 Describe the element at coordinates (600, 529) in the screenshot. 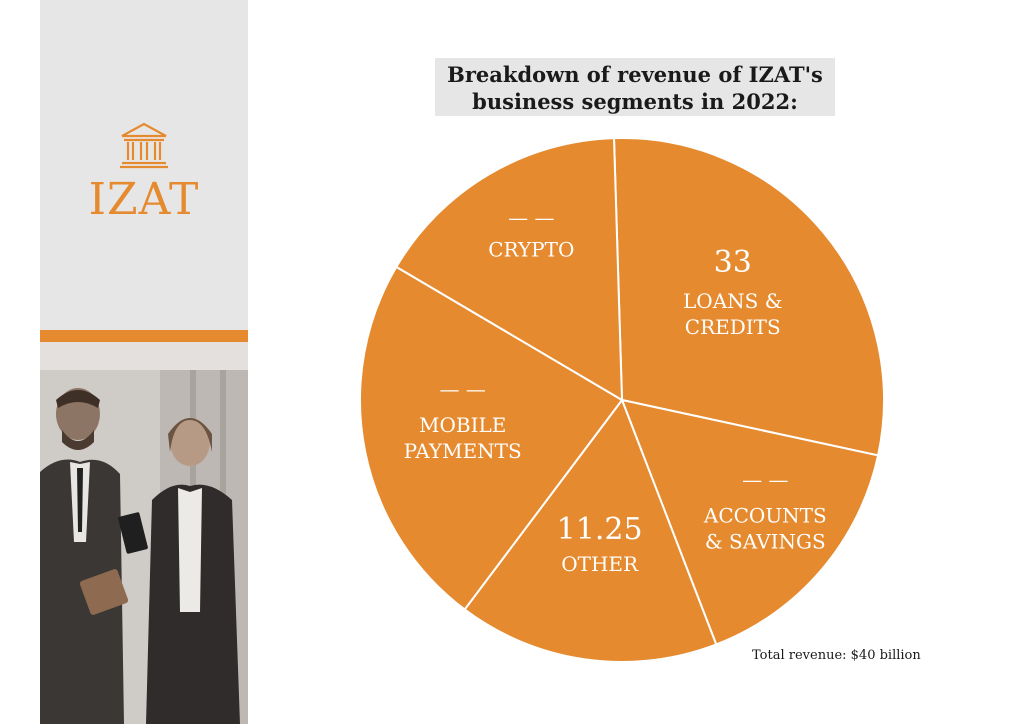

I see `pie-value-label: 11.25` at that location.